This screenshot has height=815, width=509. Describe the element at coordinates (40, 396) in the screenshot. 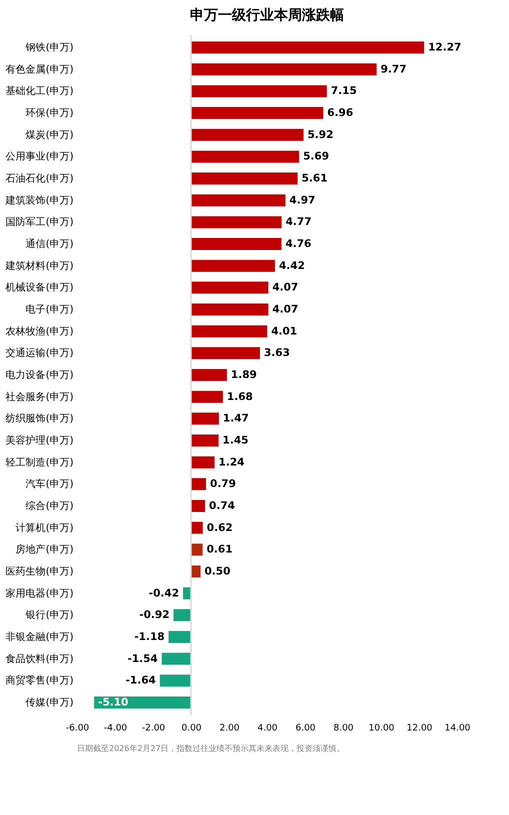

I see `y-tick-label: 社会服务(申万)` at that location.